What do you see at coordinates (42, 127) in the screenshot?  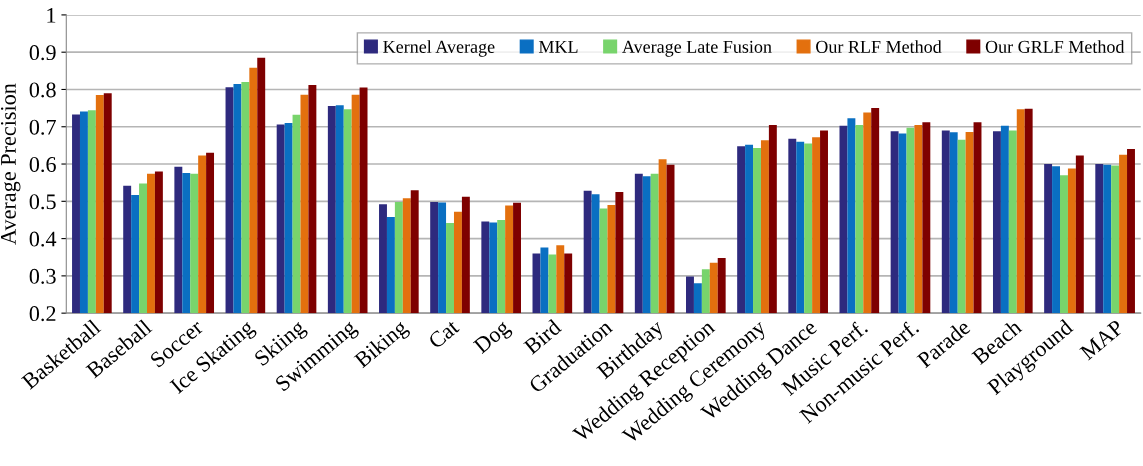 I see `y-tick-label: 0.7` at bounding box center [42, 127].